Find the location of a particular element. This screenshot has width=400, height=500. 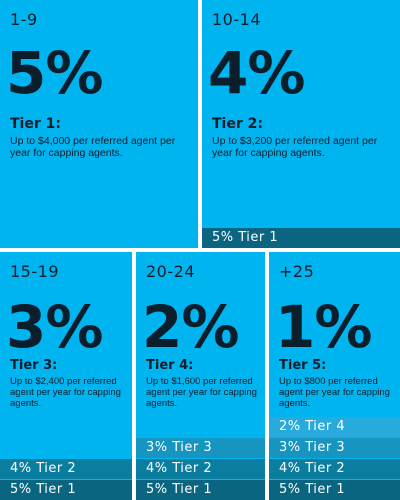

tier-4-range: 20-24 is located at coordinates (170, 271).